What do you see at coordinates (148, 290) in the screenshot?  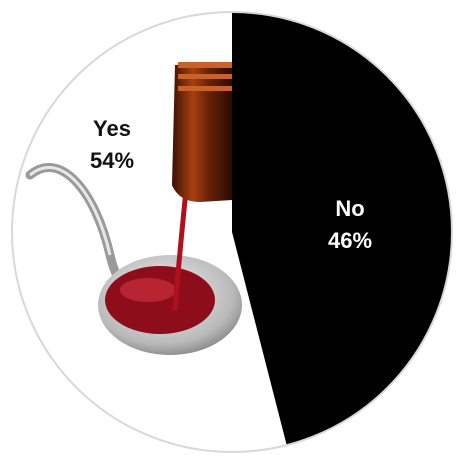 I see `syrup-shine` at bounding box center [148, 290].